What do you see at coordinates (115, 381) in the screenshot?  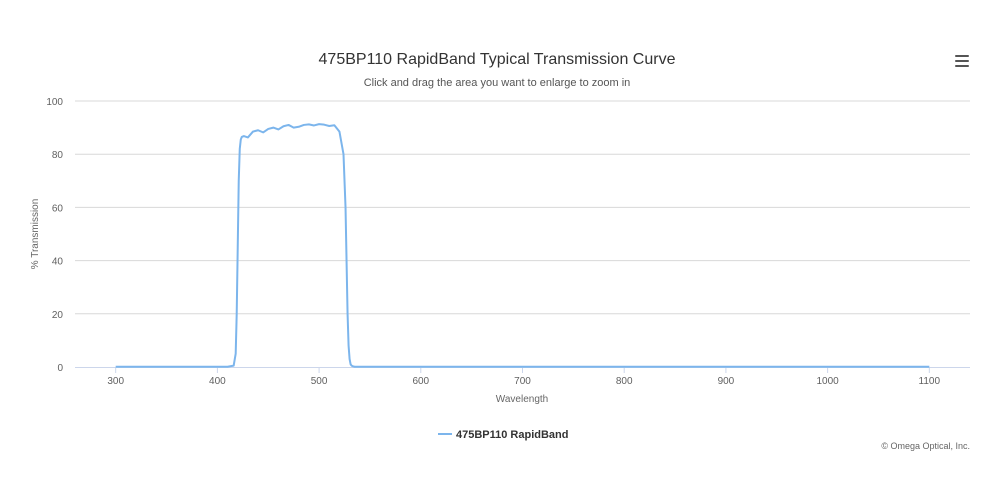 I see `x-tick-label: 300` at bounding box center [115, 381].